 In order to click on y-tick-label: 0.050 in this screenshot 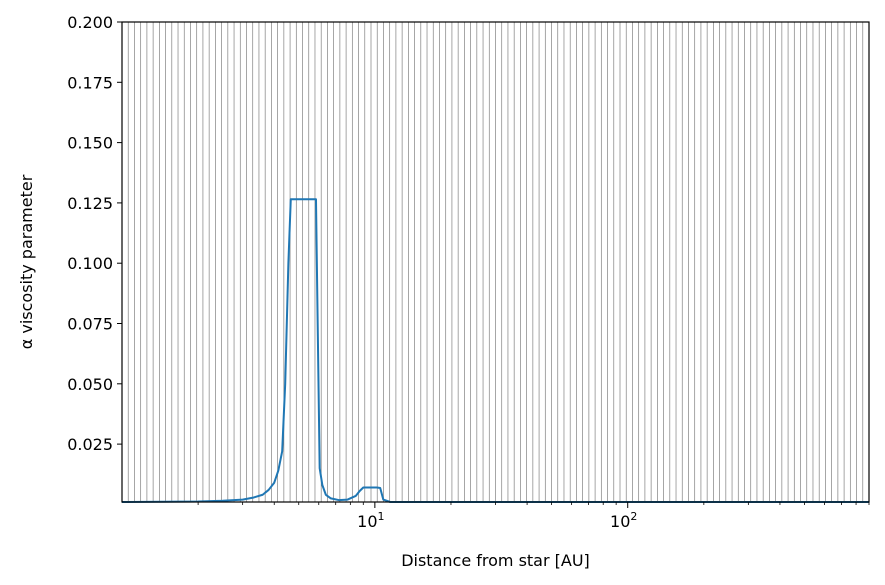, I will do `click(90, 384)`.